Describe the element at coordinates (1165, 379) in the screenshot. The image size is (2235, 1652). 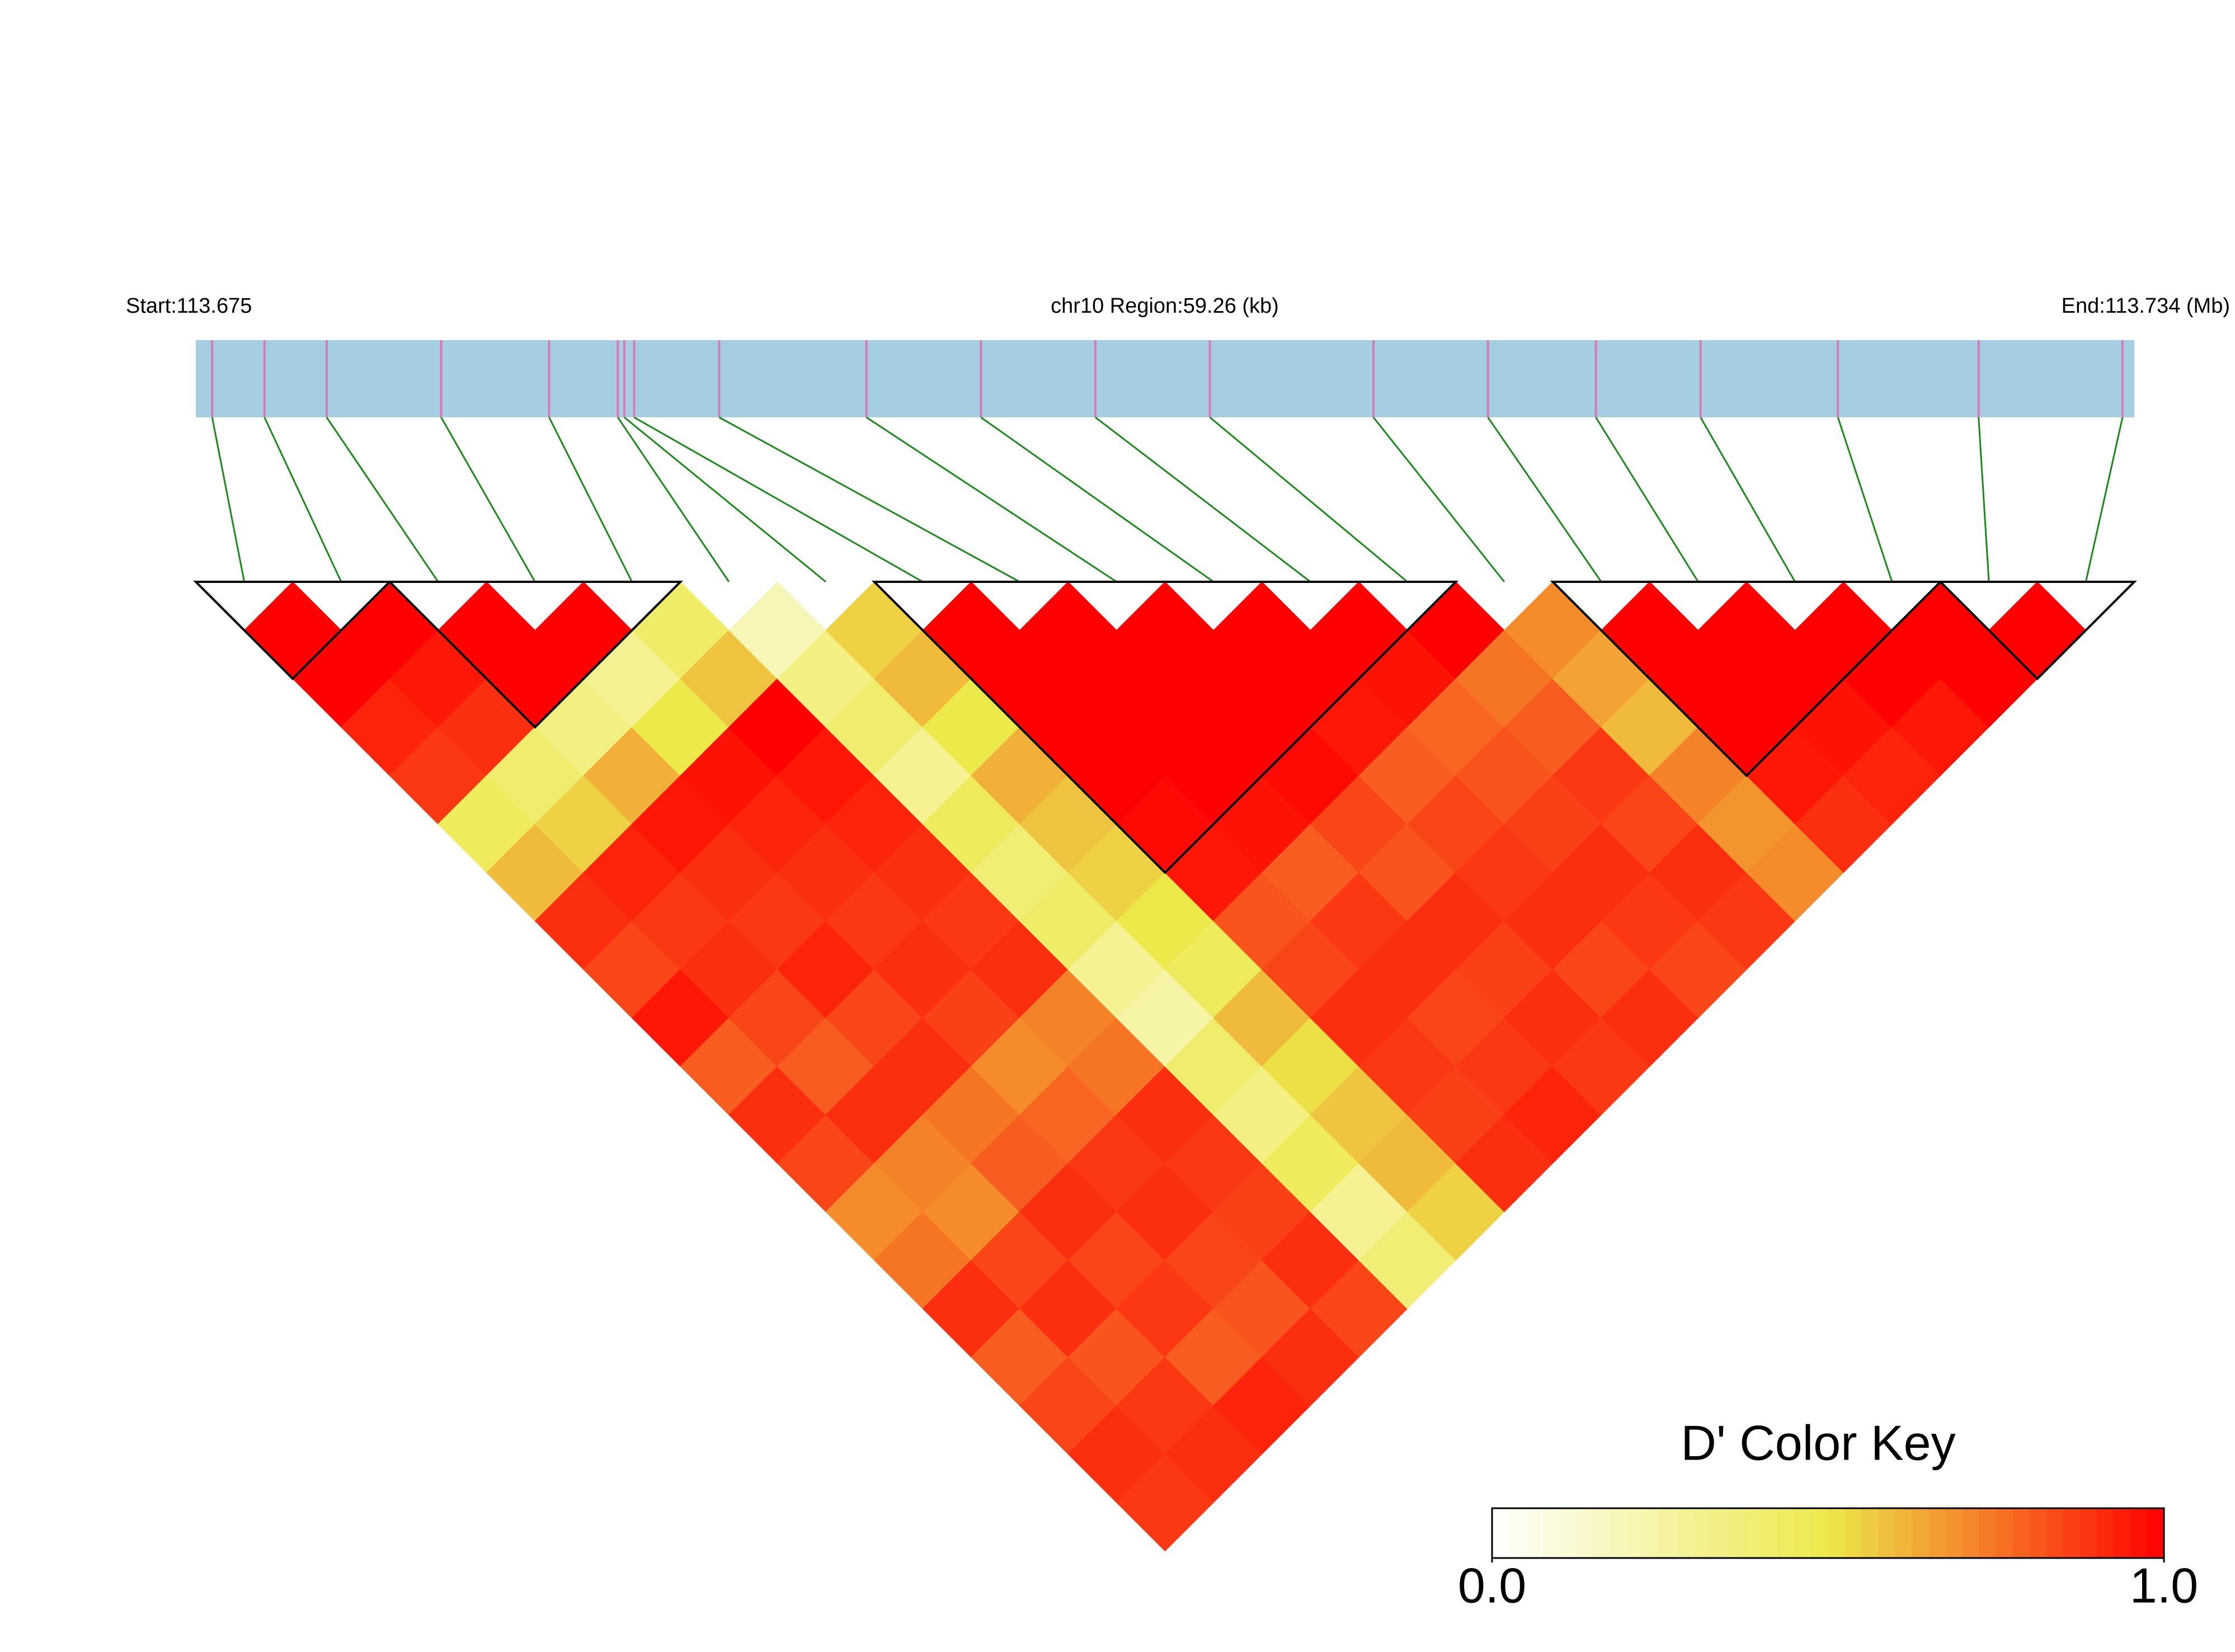
I see `position-bar` at that location.